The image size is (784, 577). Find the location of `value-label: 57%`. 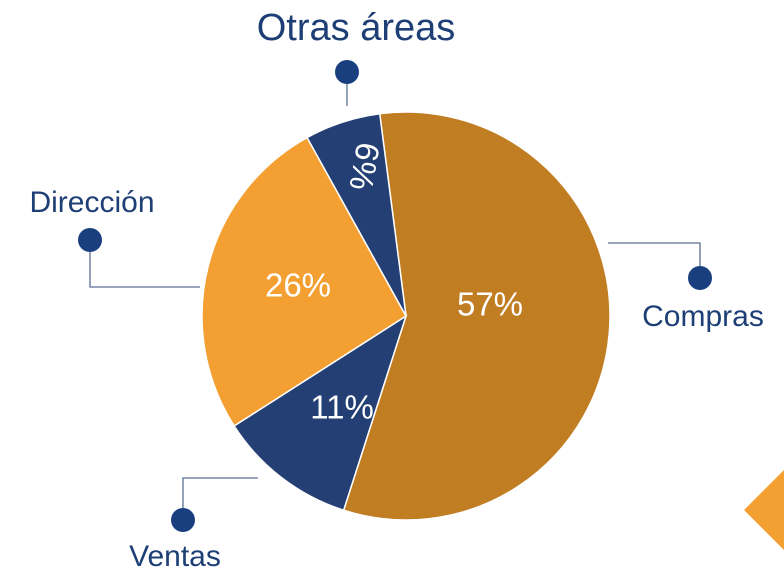

value-label: 57% is located at coordinates (490, 304).